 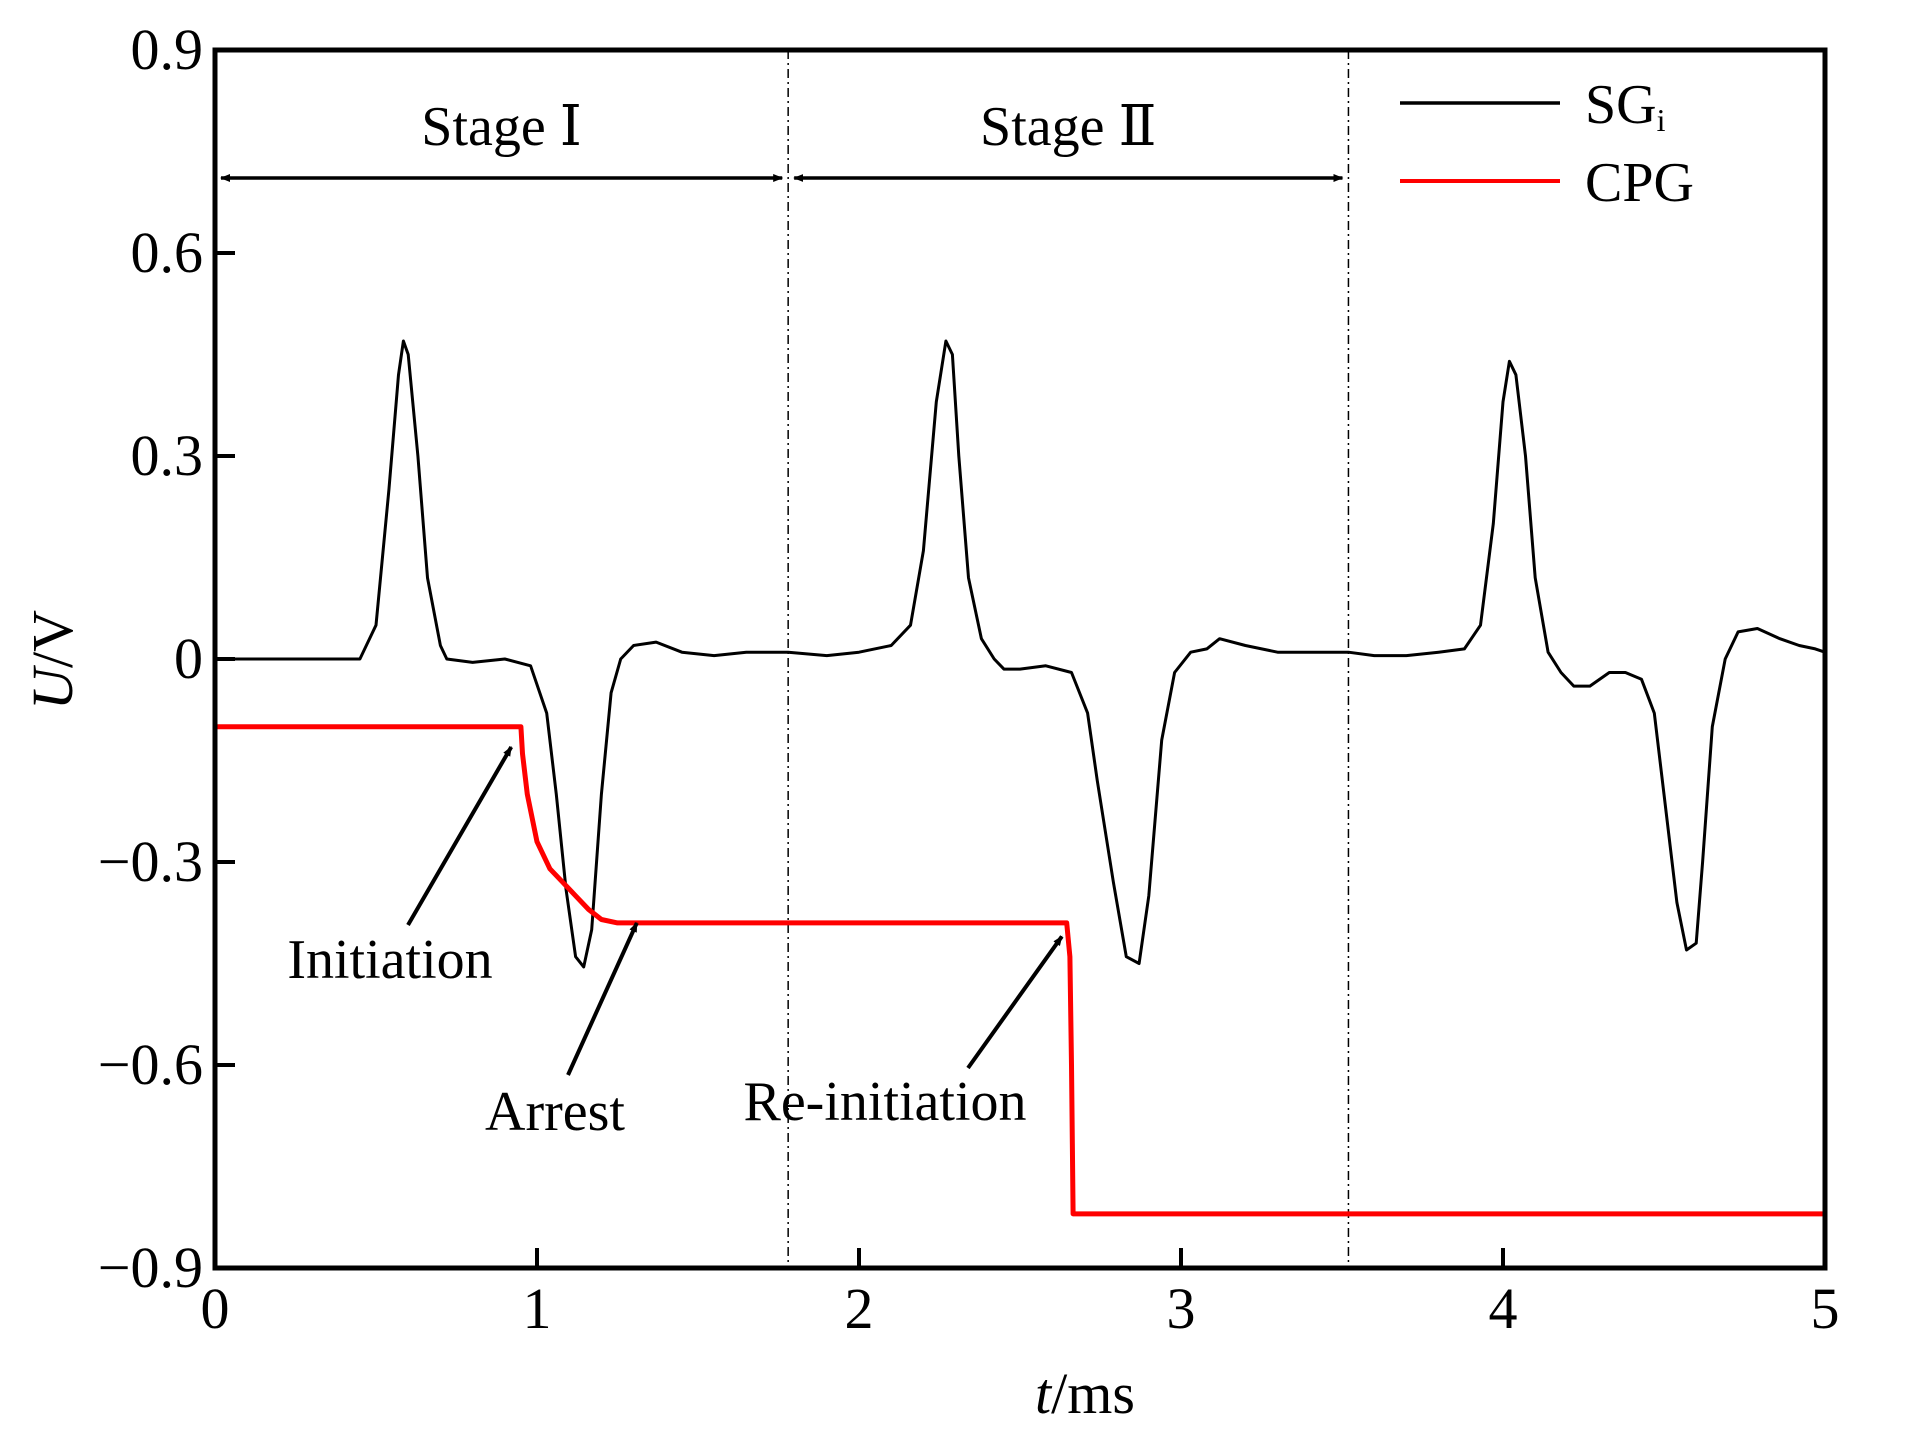 What do you see at coordinates (167, 49) in the screenshot?
I see `y-tick-label-0: 0.9` at bounding box center [167, 49].